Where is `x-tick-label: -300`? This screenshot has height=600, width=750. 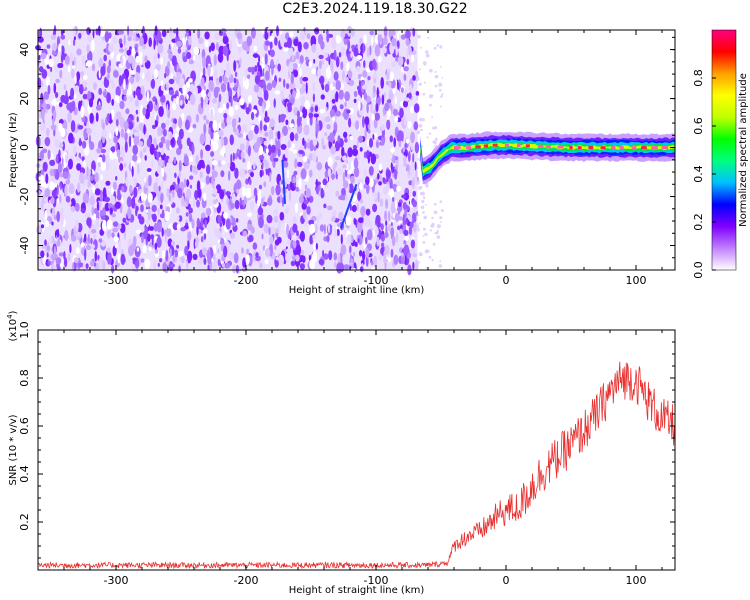 x-tick-label: -300 is located at coordinates (116, 580).